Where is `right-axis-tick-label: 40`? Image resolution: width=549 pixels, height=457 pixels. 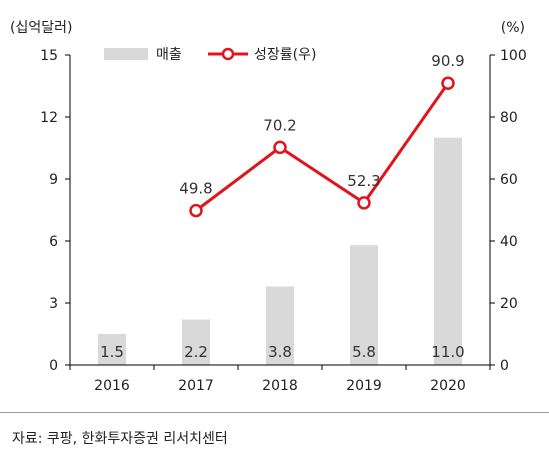 right-axis-tick-label: 40 is located at coordinates (509, 242).